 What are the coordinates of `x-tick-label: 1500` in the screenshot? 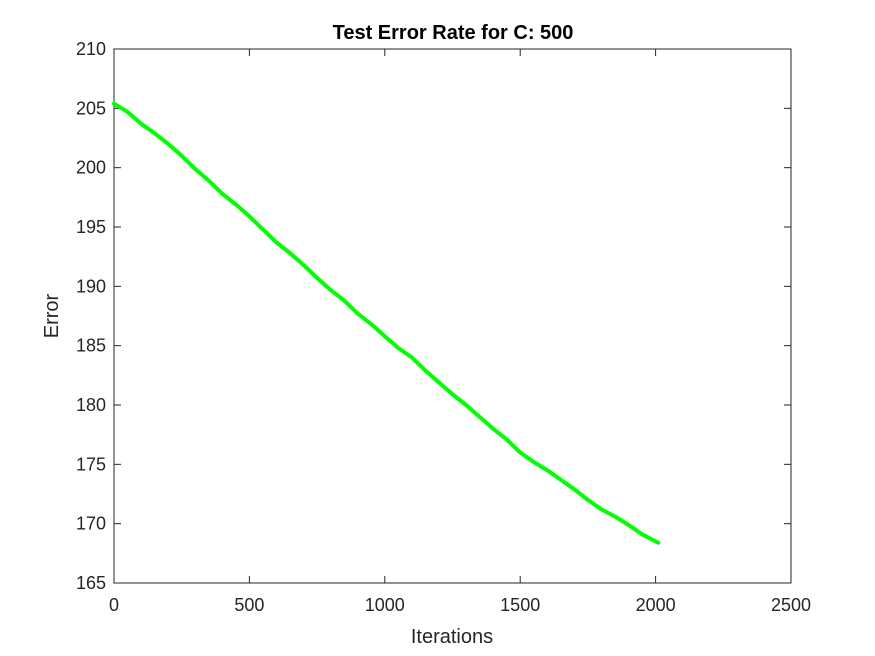 It's located at (520, 605).